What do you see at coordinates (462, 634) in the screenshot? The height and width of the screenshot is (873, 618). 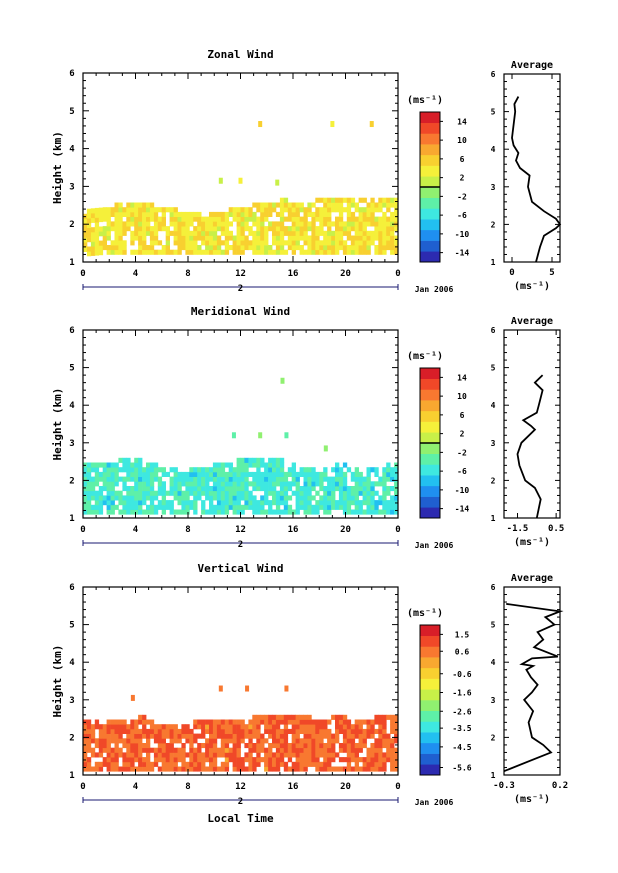 I see `colorbar-label: 1.5` at bounding box center [462, 634].